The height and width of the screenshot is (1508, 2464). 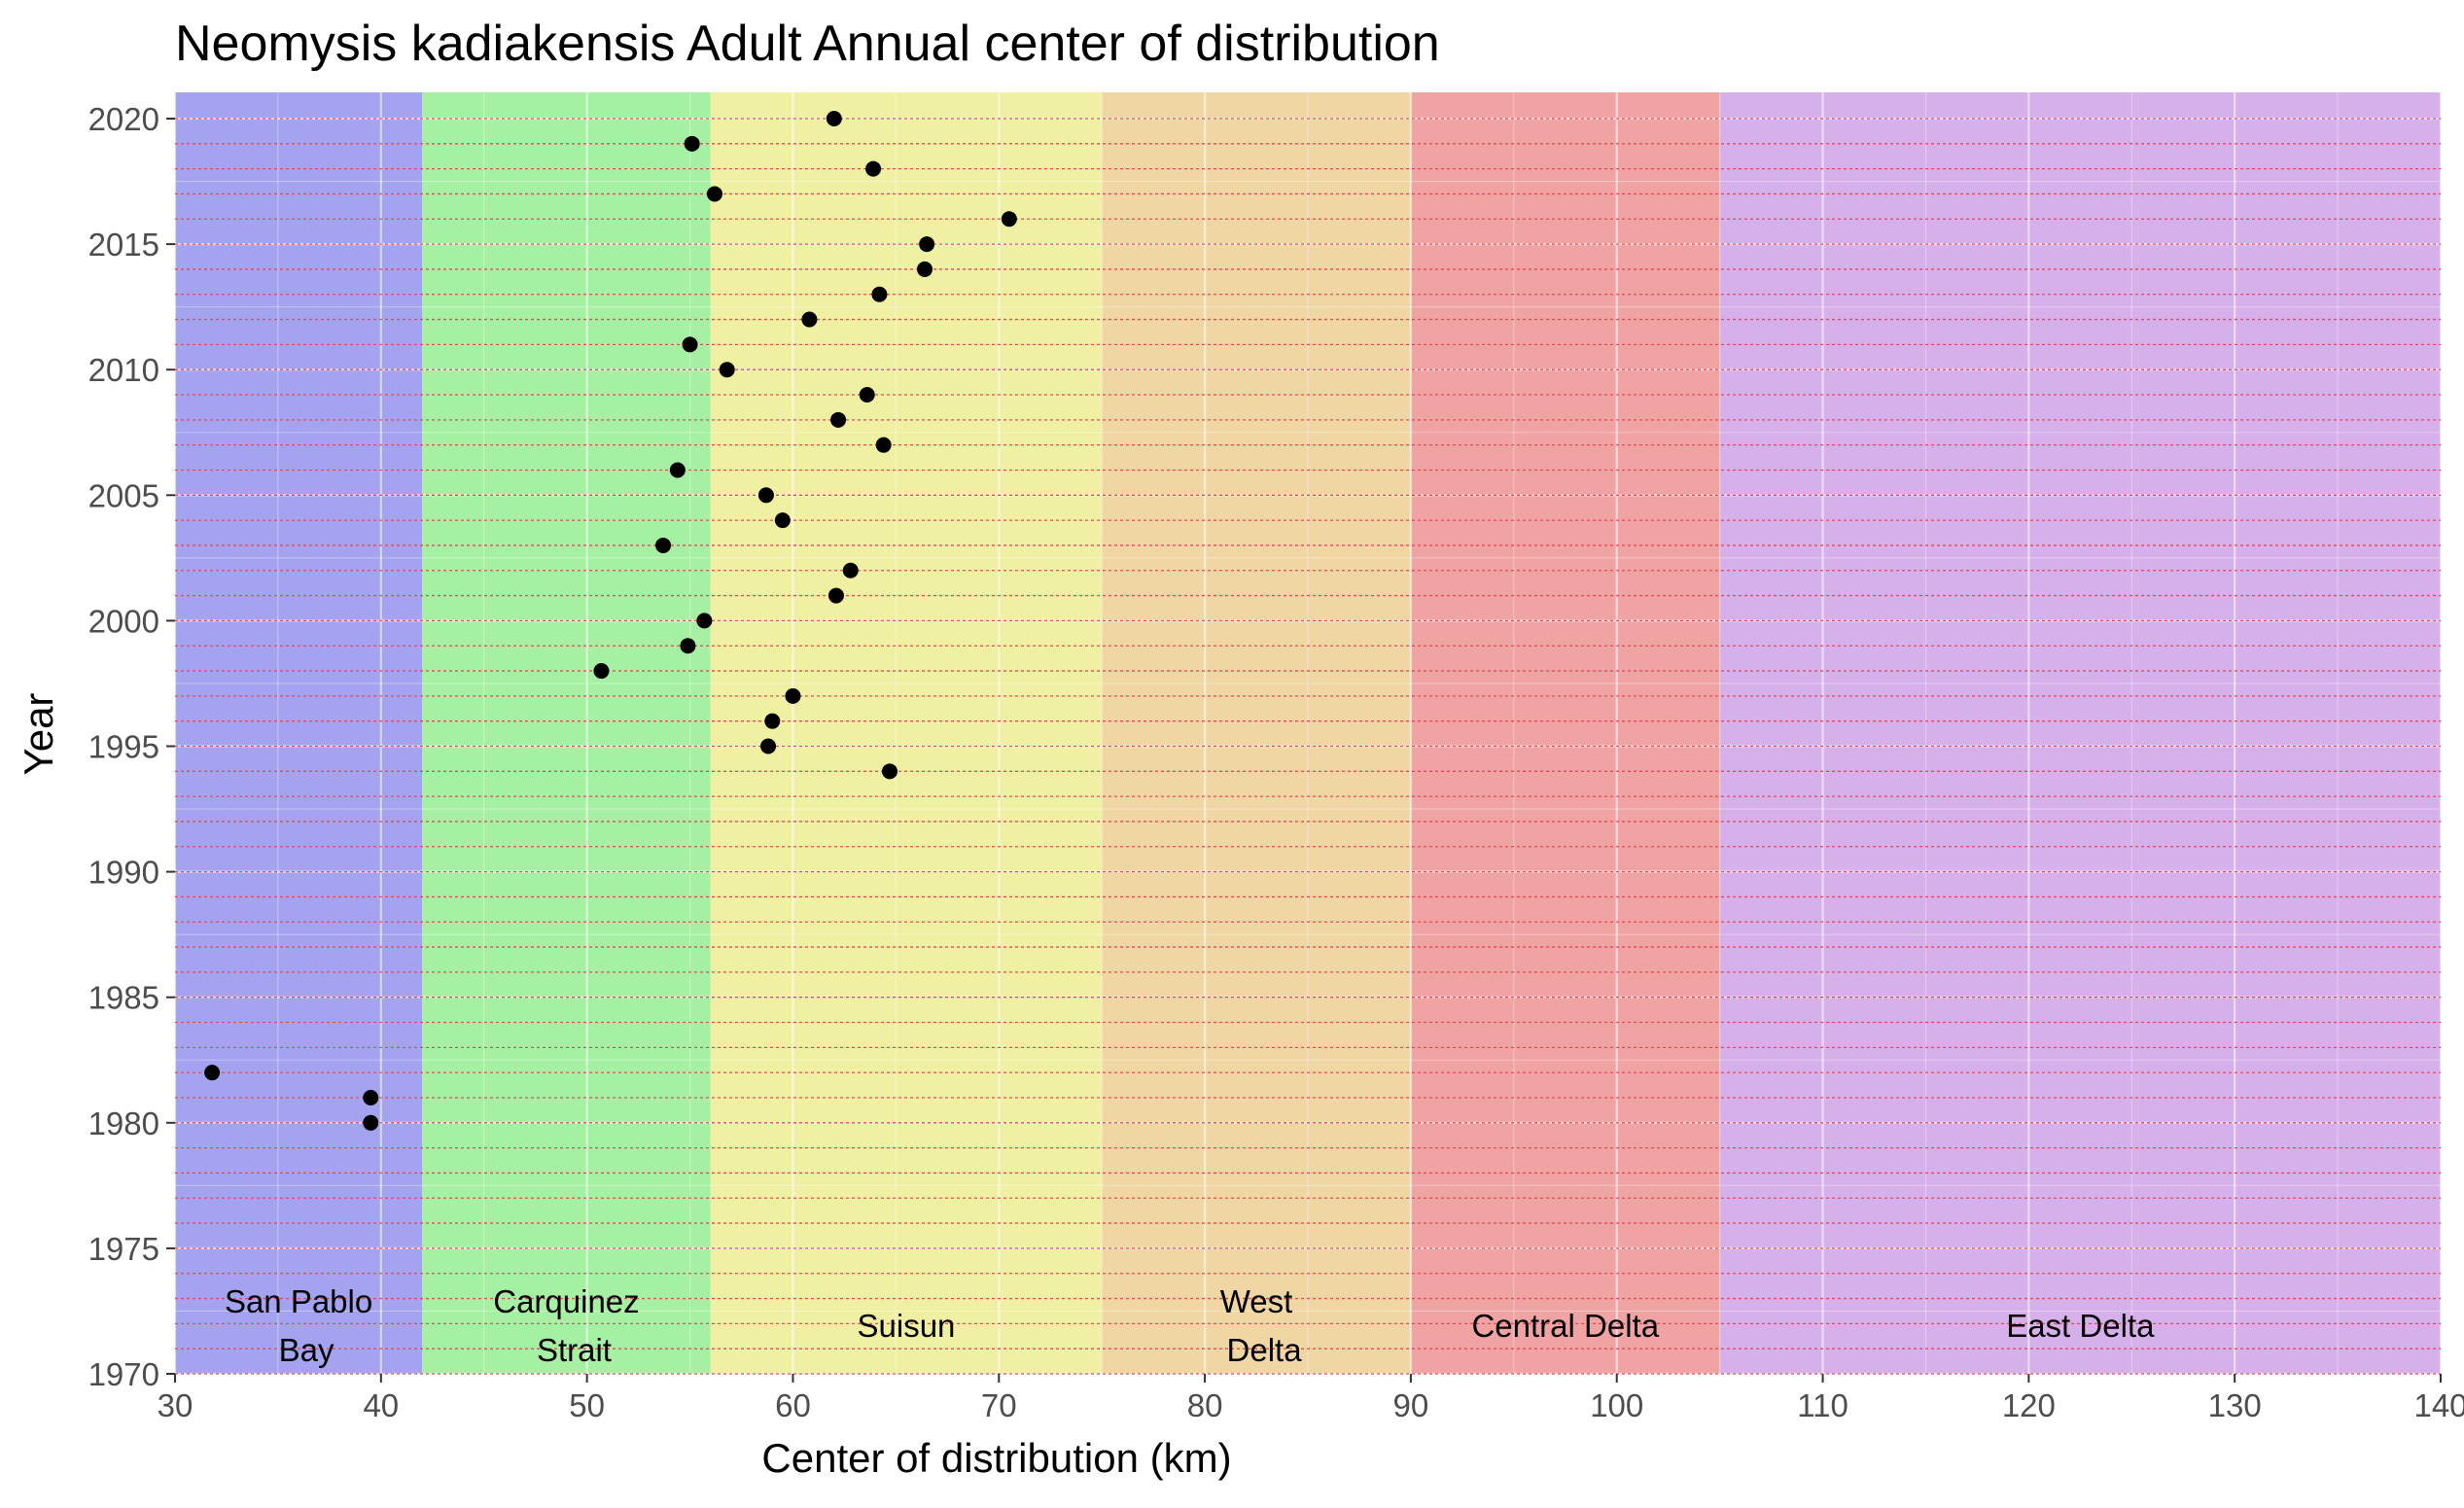 What do you see at coordinates (867, 395) in the screenshot?
I see `data-point-2009` at bounding box center [867, 395].